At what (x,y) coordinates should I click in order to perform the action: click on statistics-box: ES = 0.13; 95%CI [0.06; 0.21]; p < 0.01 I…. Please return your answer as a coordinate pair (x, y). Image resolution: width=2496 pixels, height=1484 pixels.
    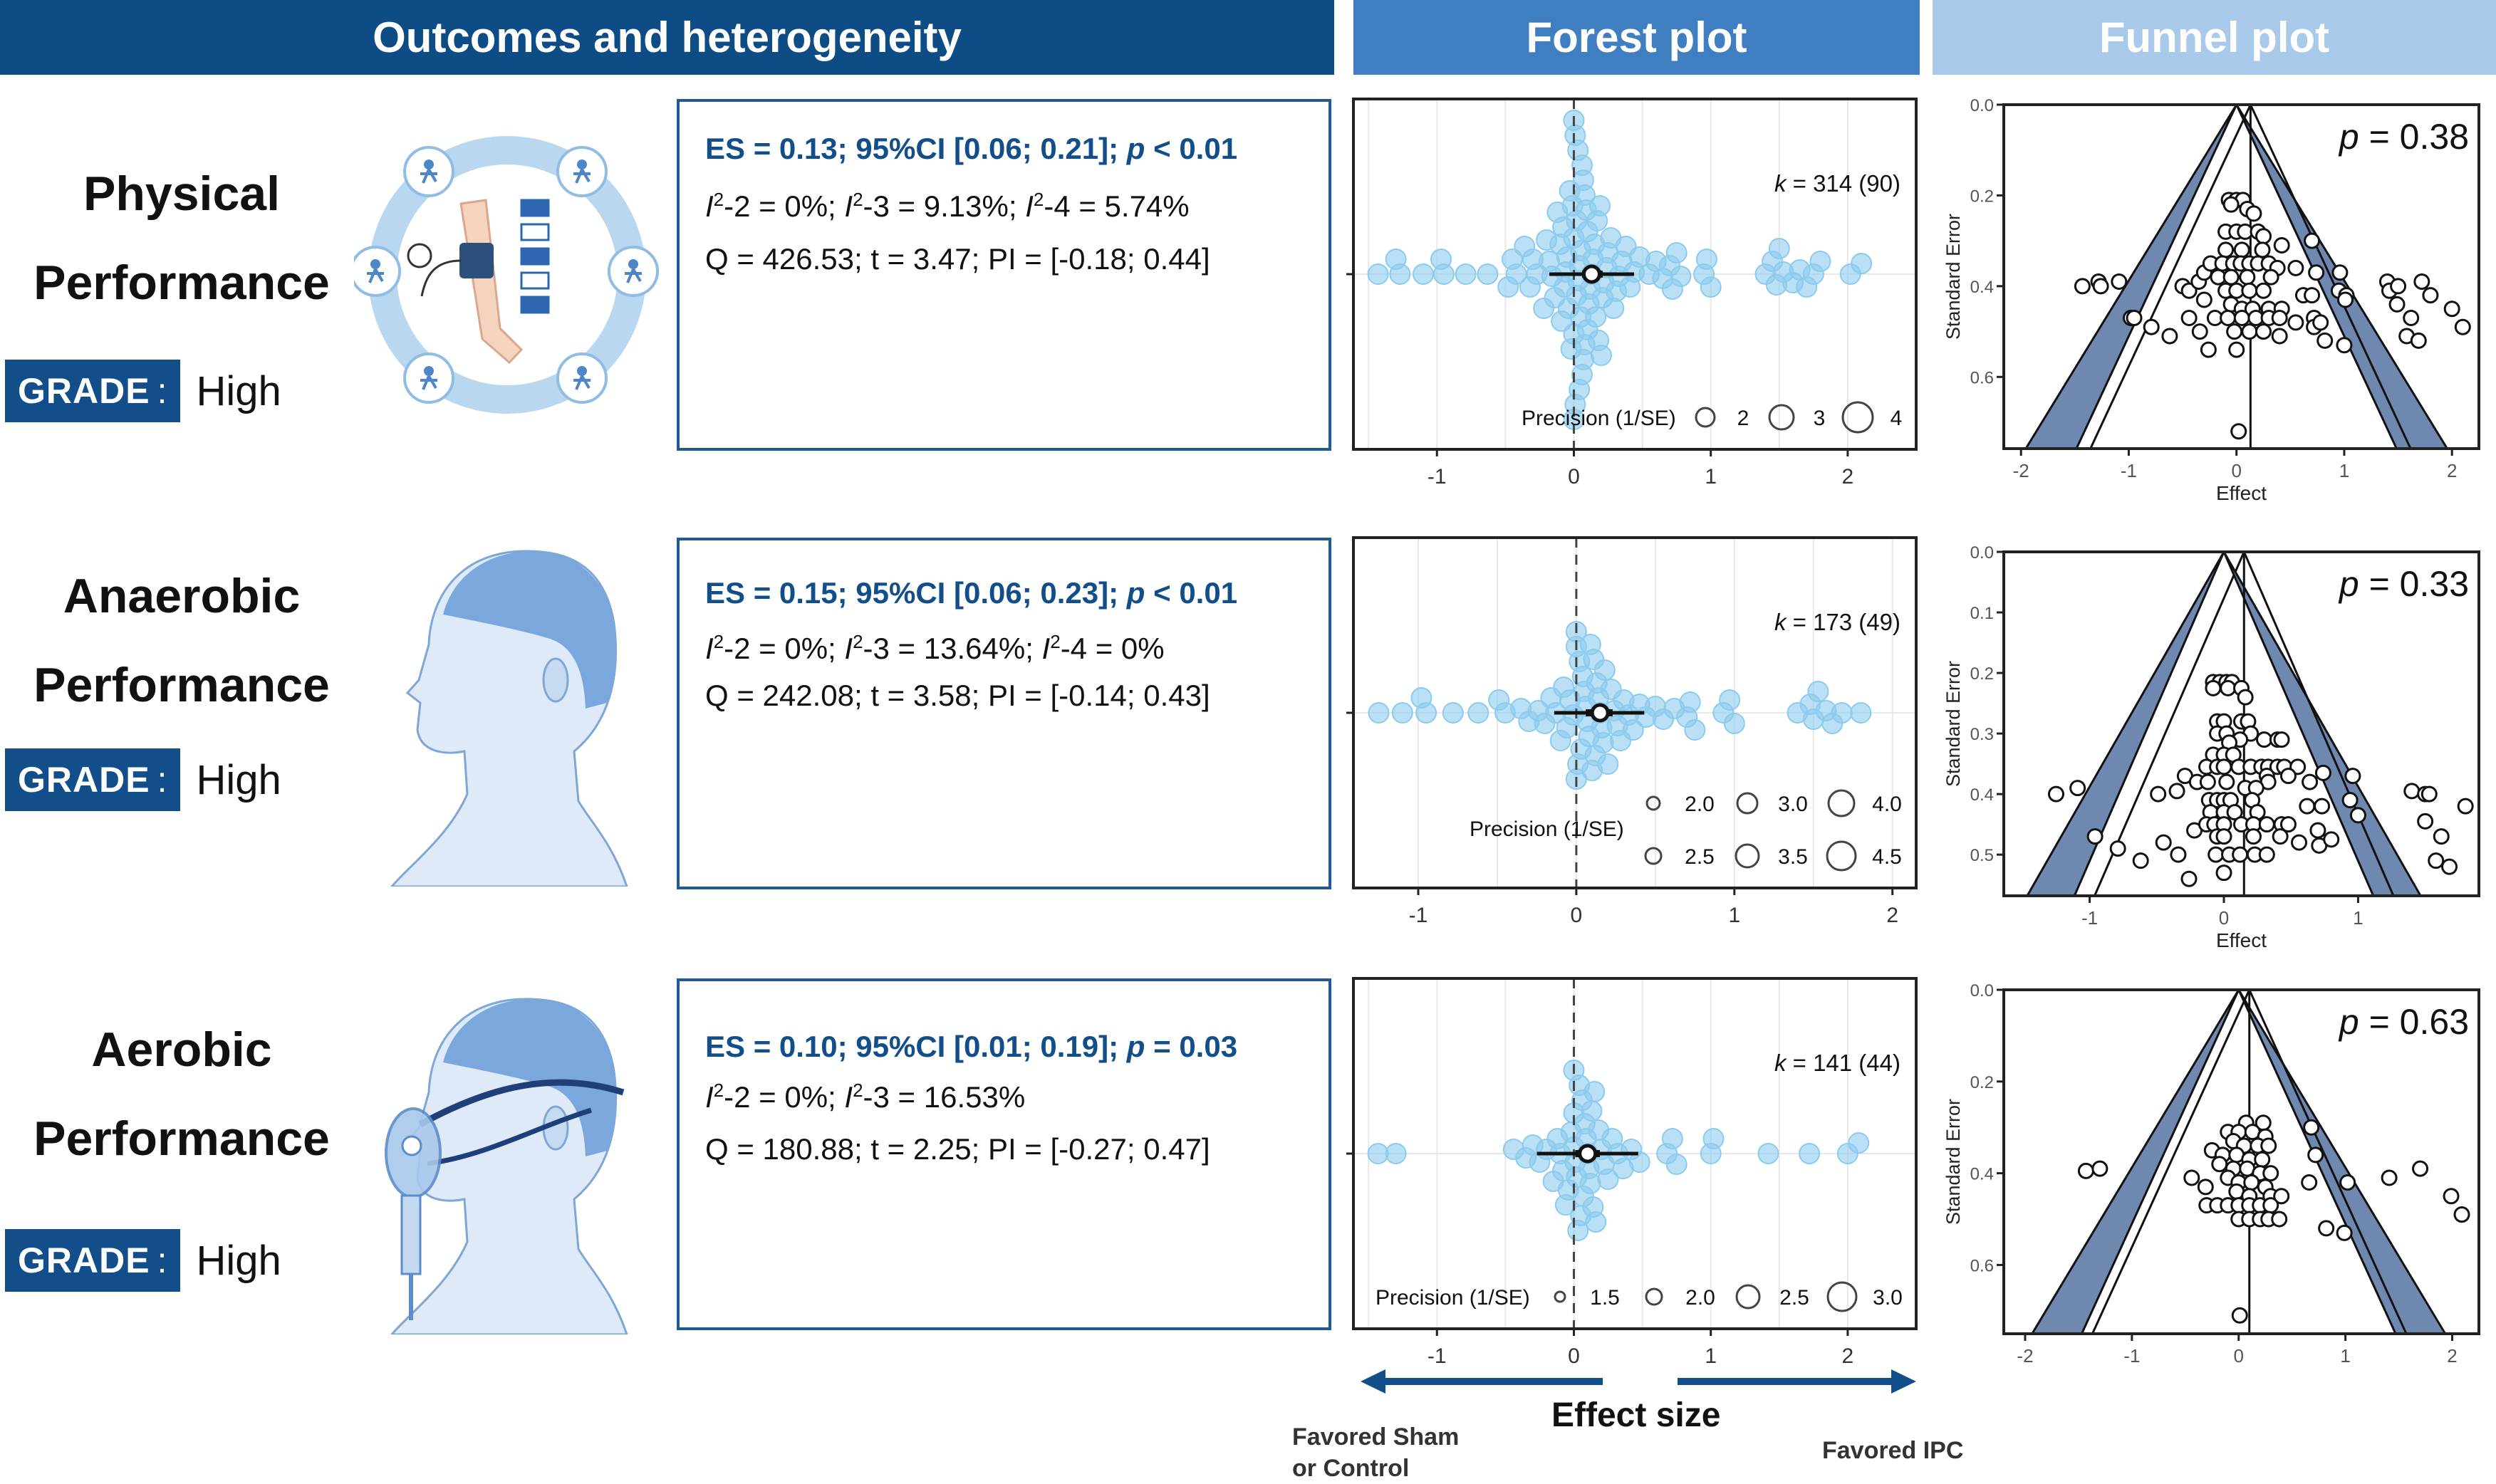
    Looking at the image, I should click on (1004, 275).